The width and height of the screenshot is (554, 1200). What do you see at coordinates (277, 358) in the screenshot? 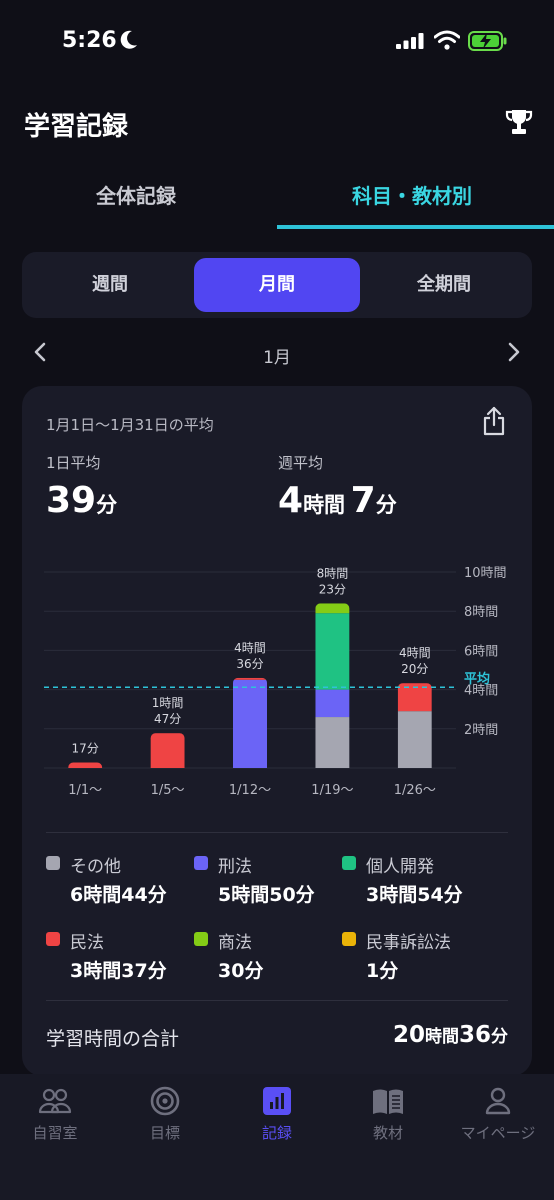
I see `month-label: 1月` at bounding box center [277, 358].